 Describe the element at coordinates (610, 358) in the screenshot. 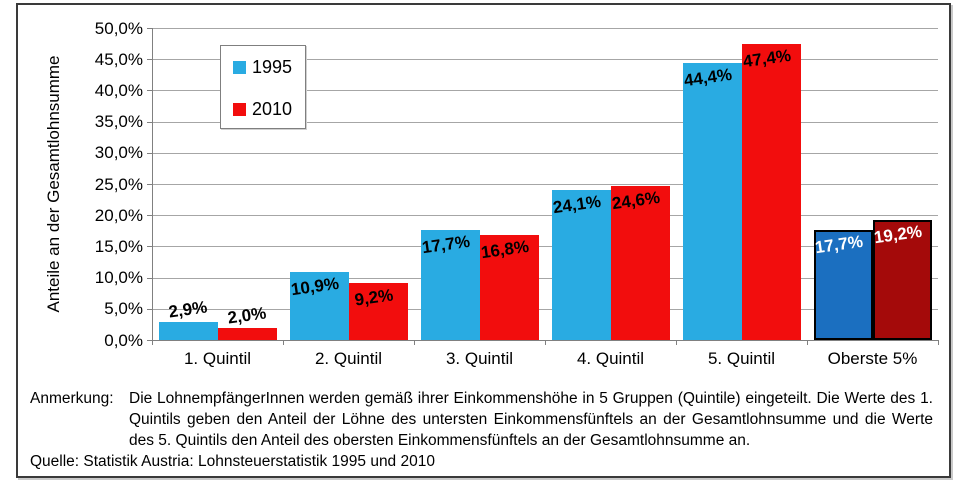

I see `category-label: 4. Quintil` at that location.